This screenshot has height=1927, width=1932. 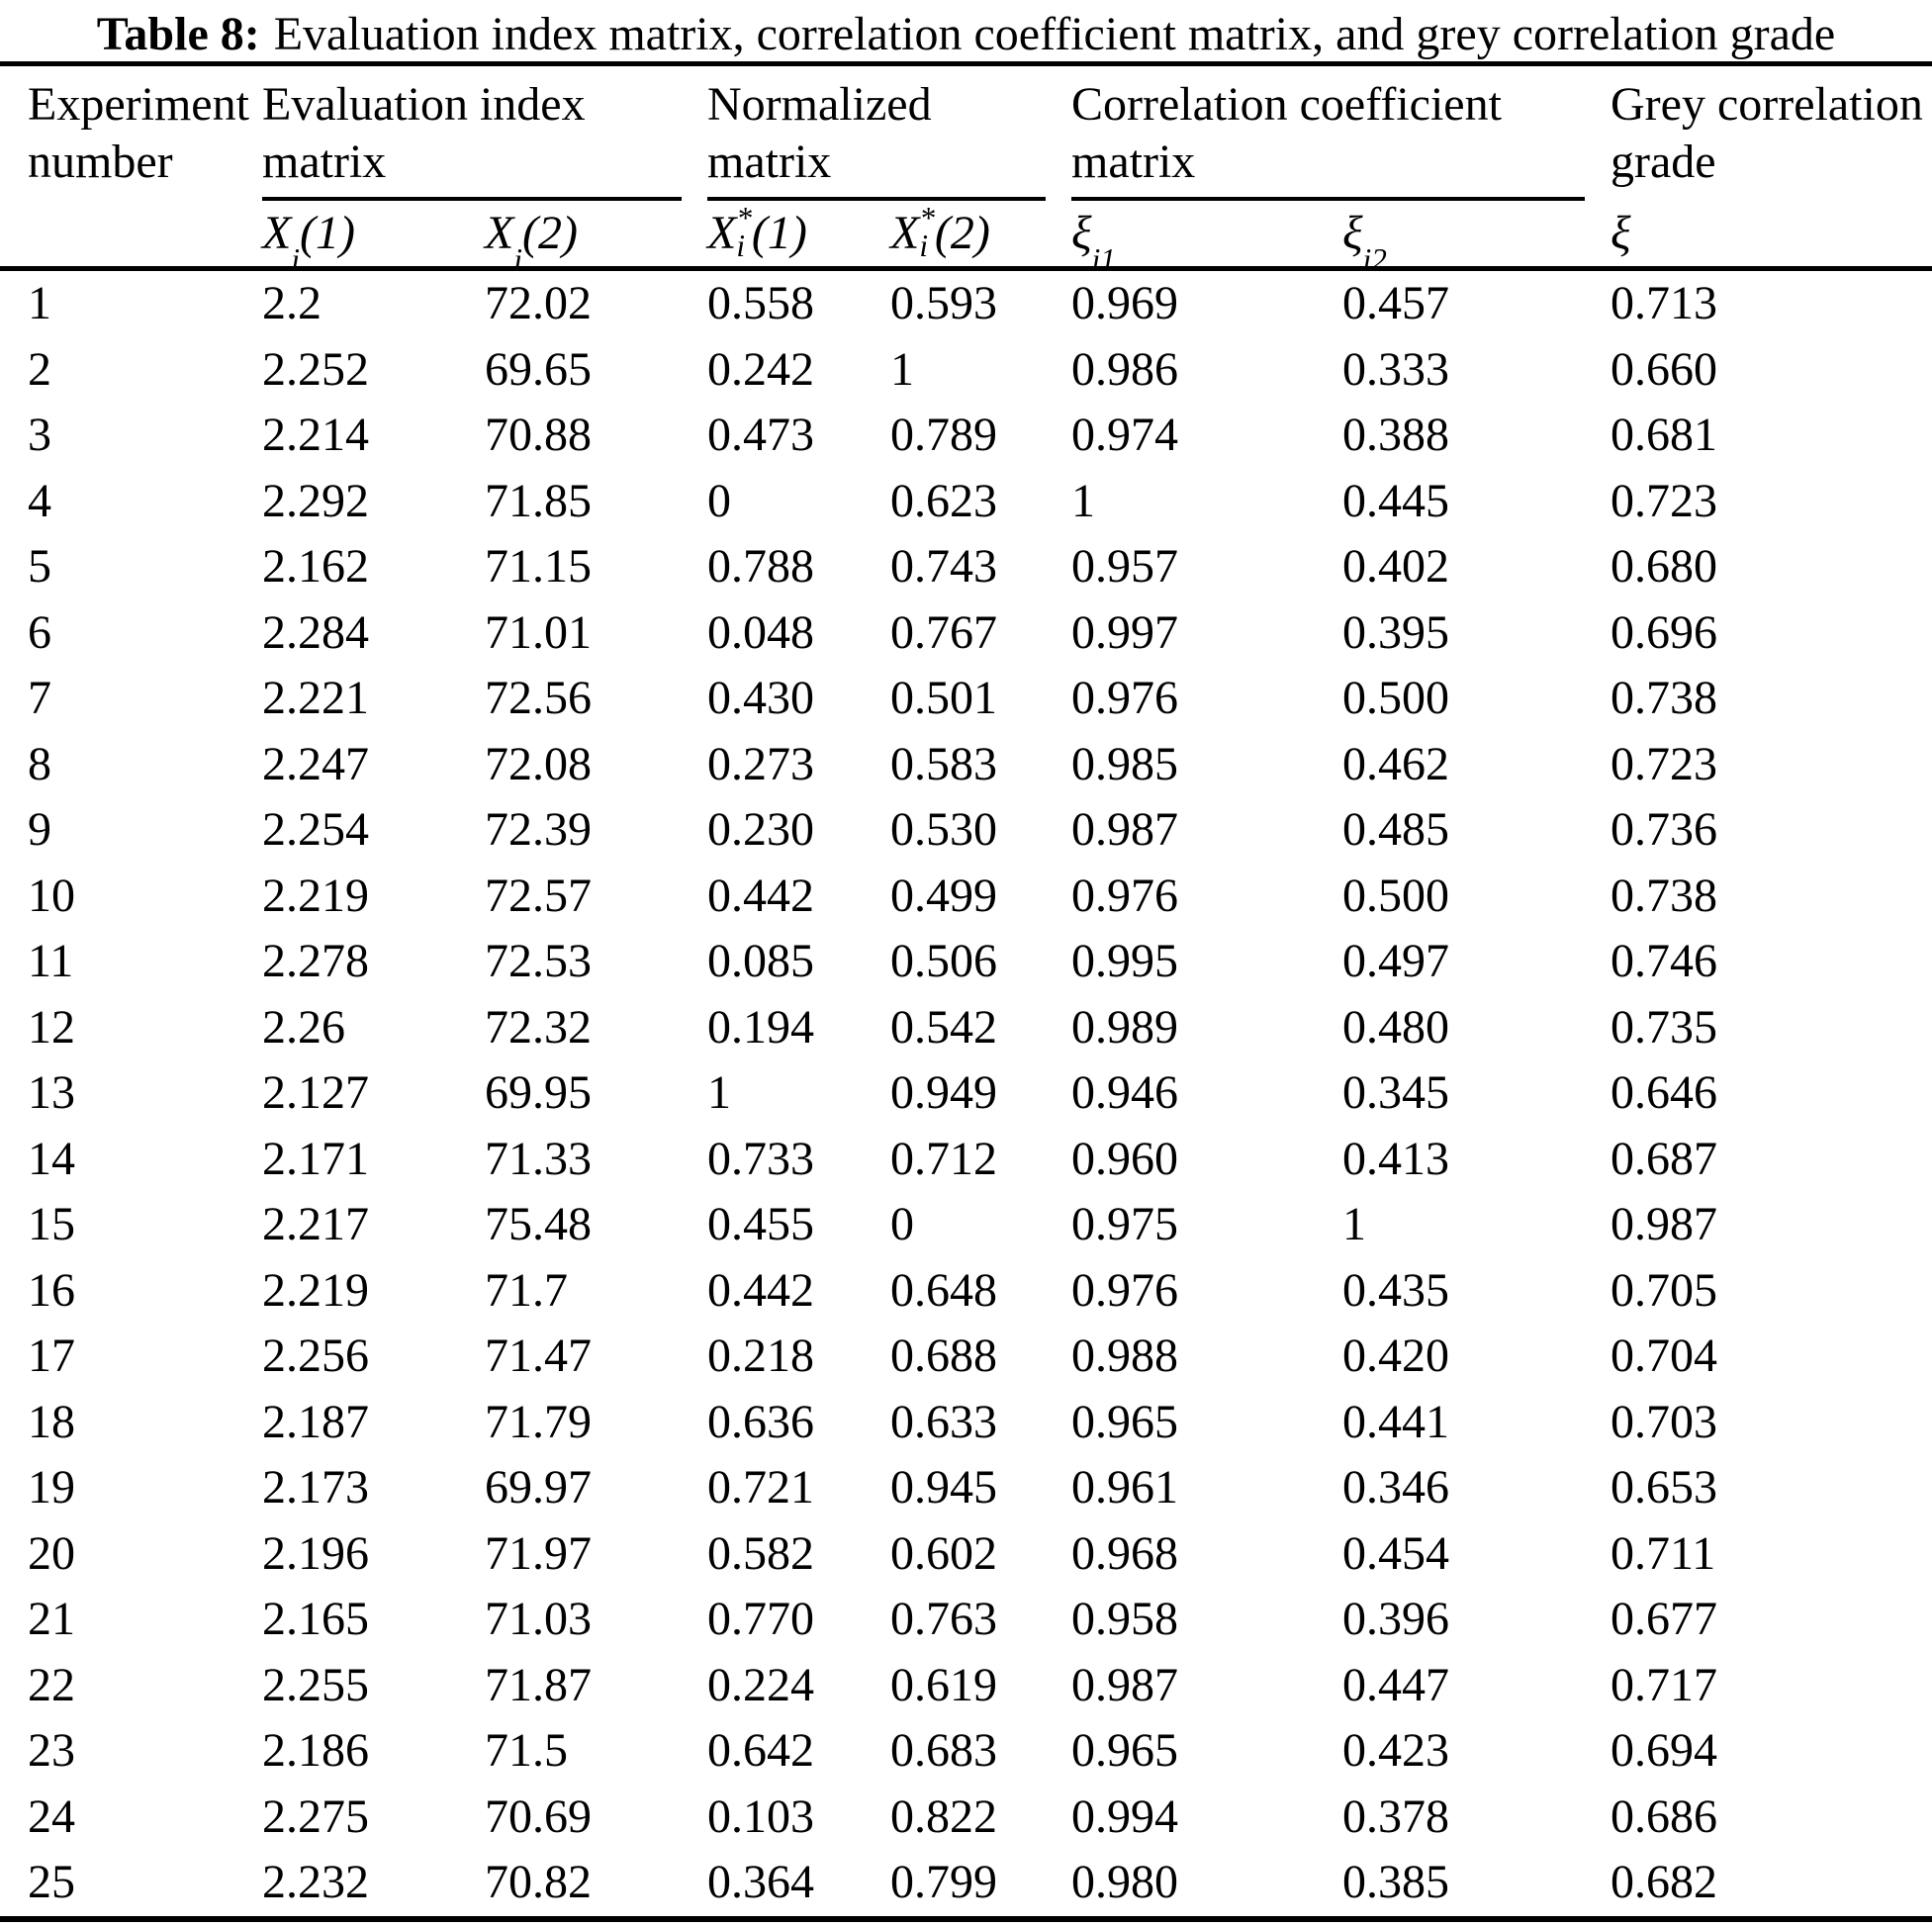 I want to click on cell-corr2: 0.378, so click(x=1396, y=1816).